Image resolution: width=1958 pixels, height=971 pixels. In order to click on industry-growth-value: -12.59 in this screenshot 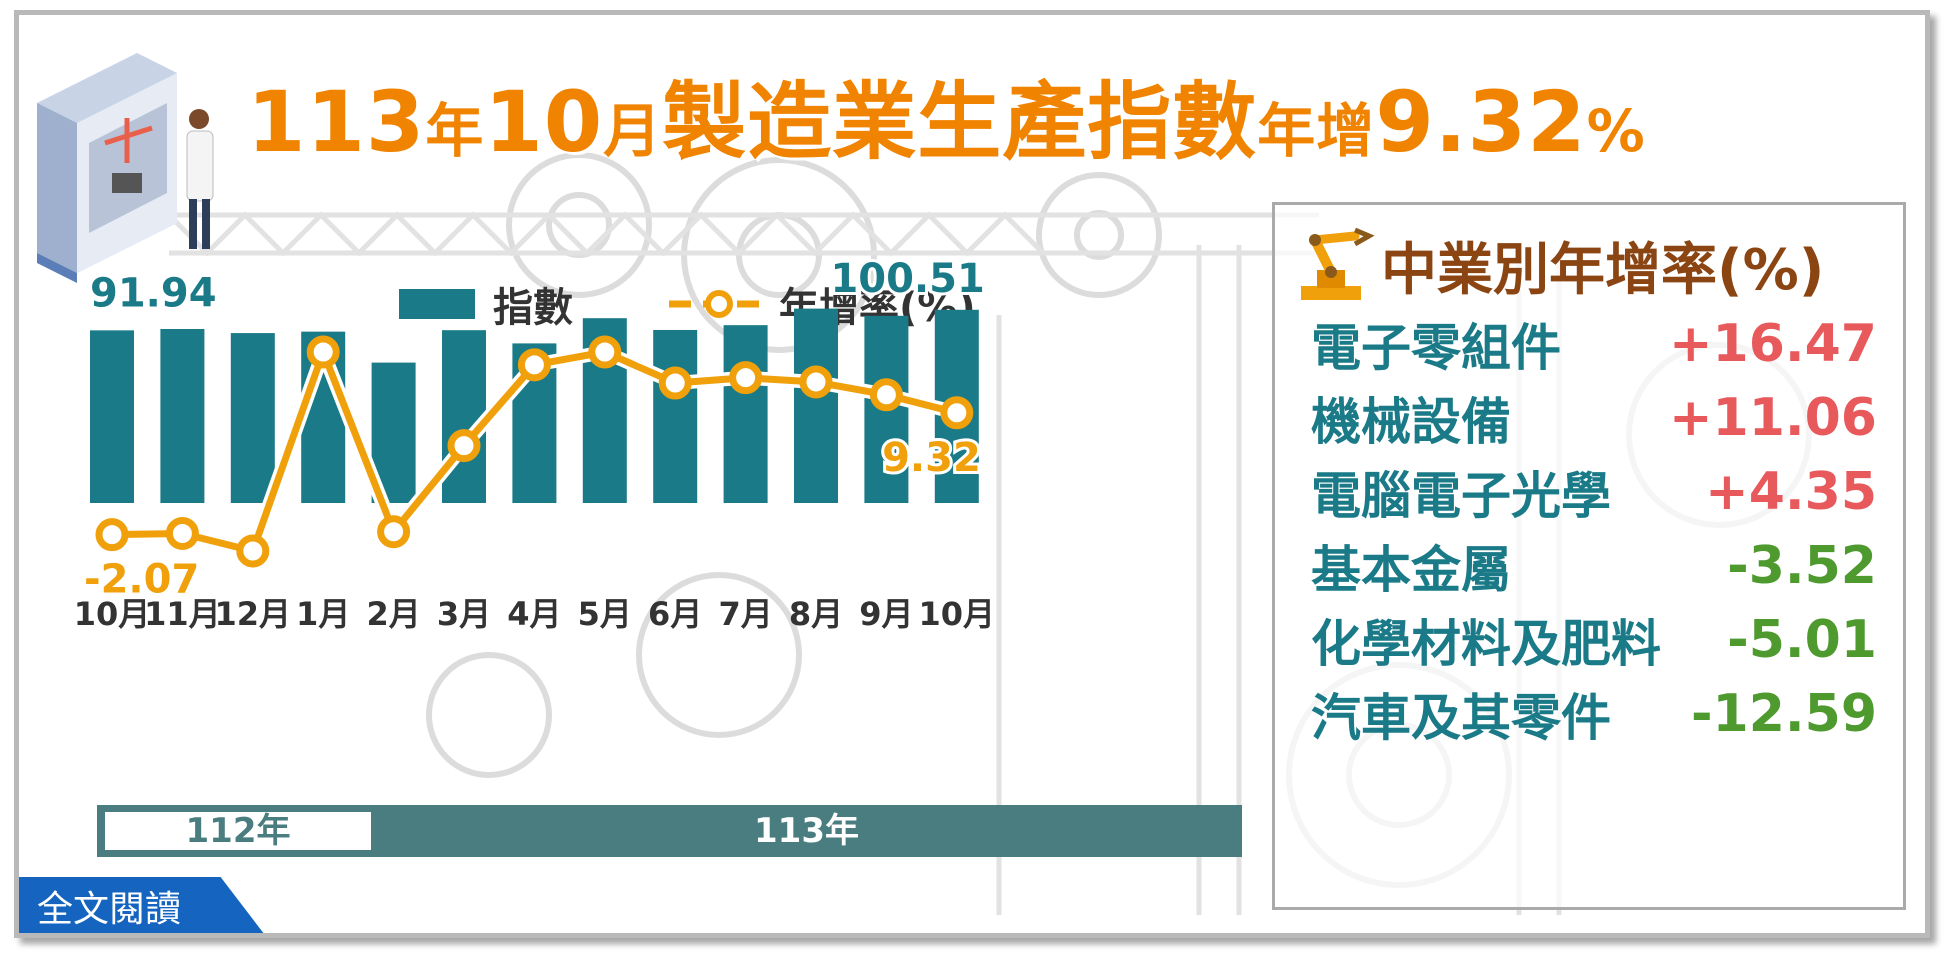, I will do `click(1783, 714)`.